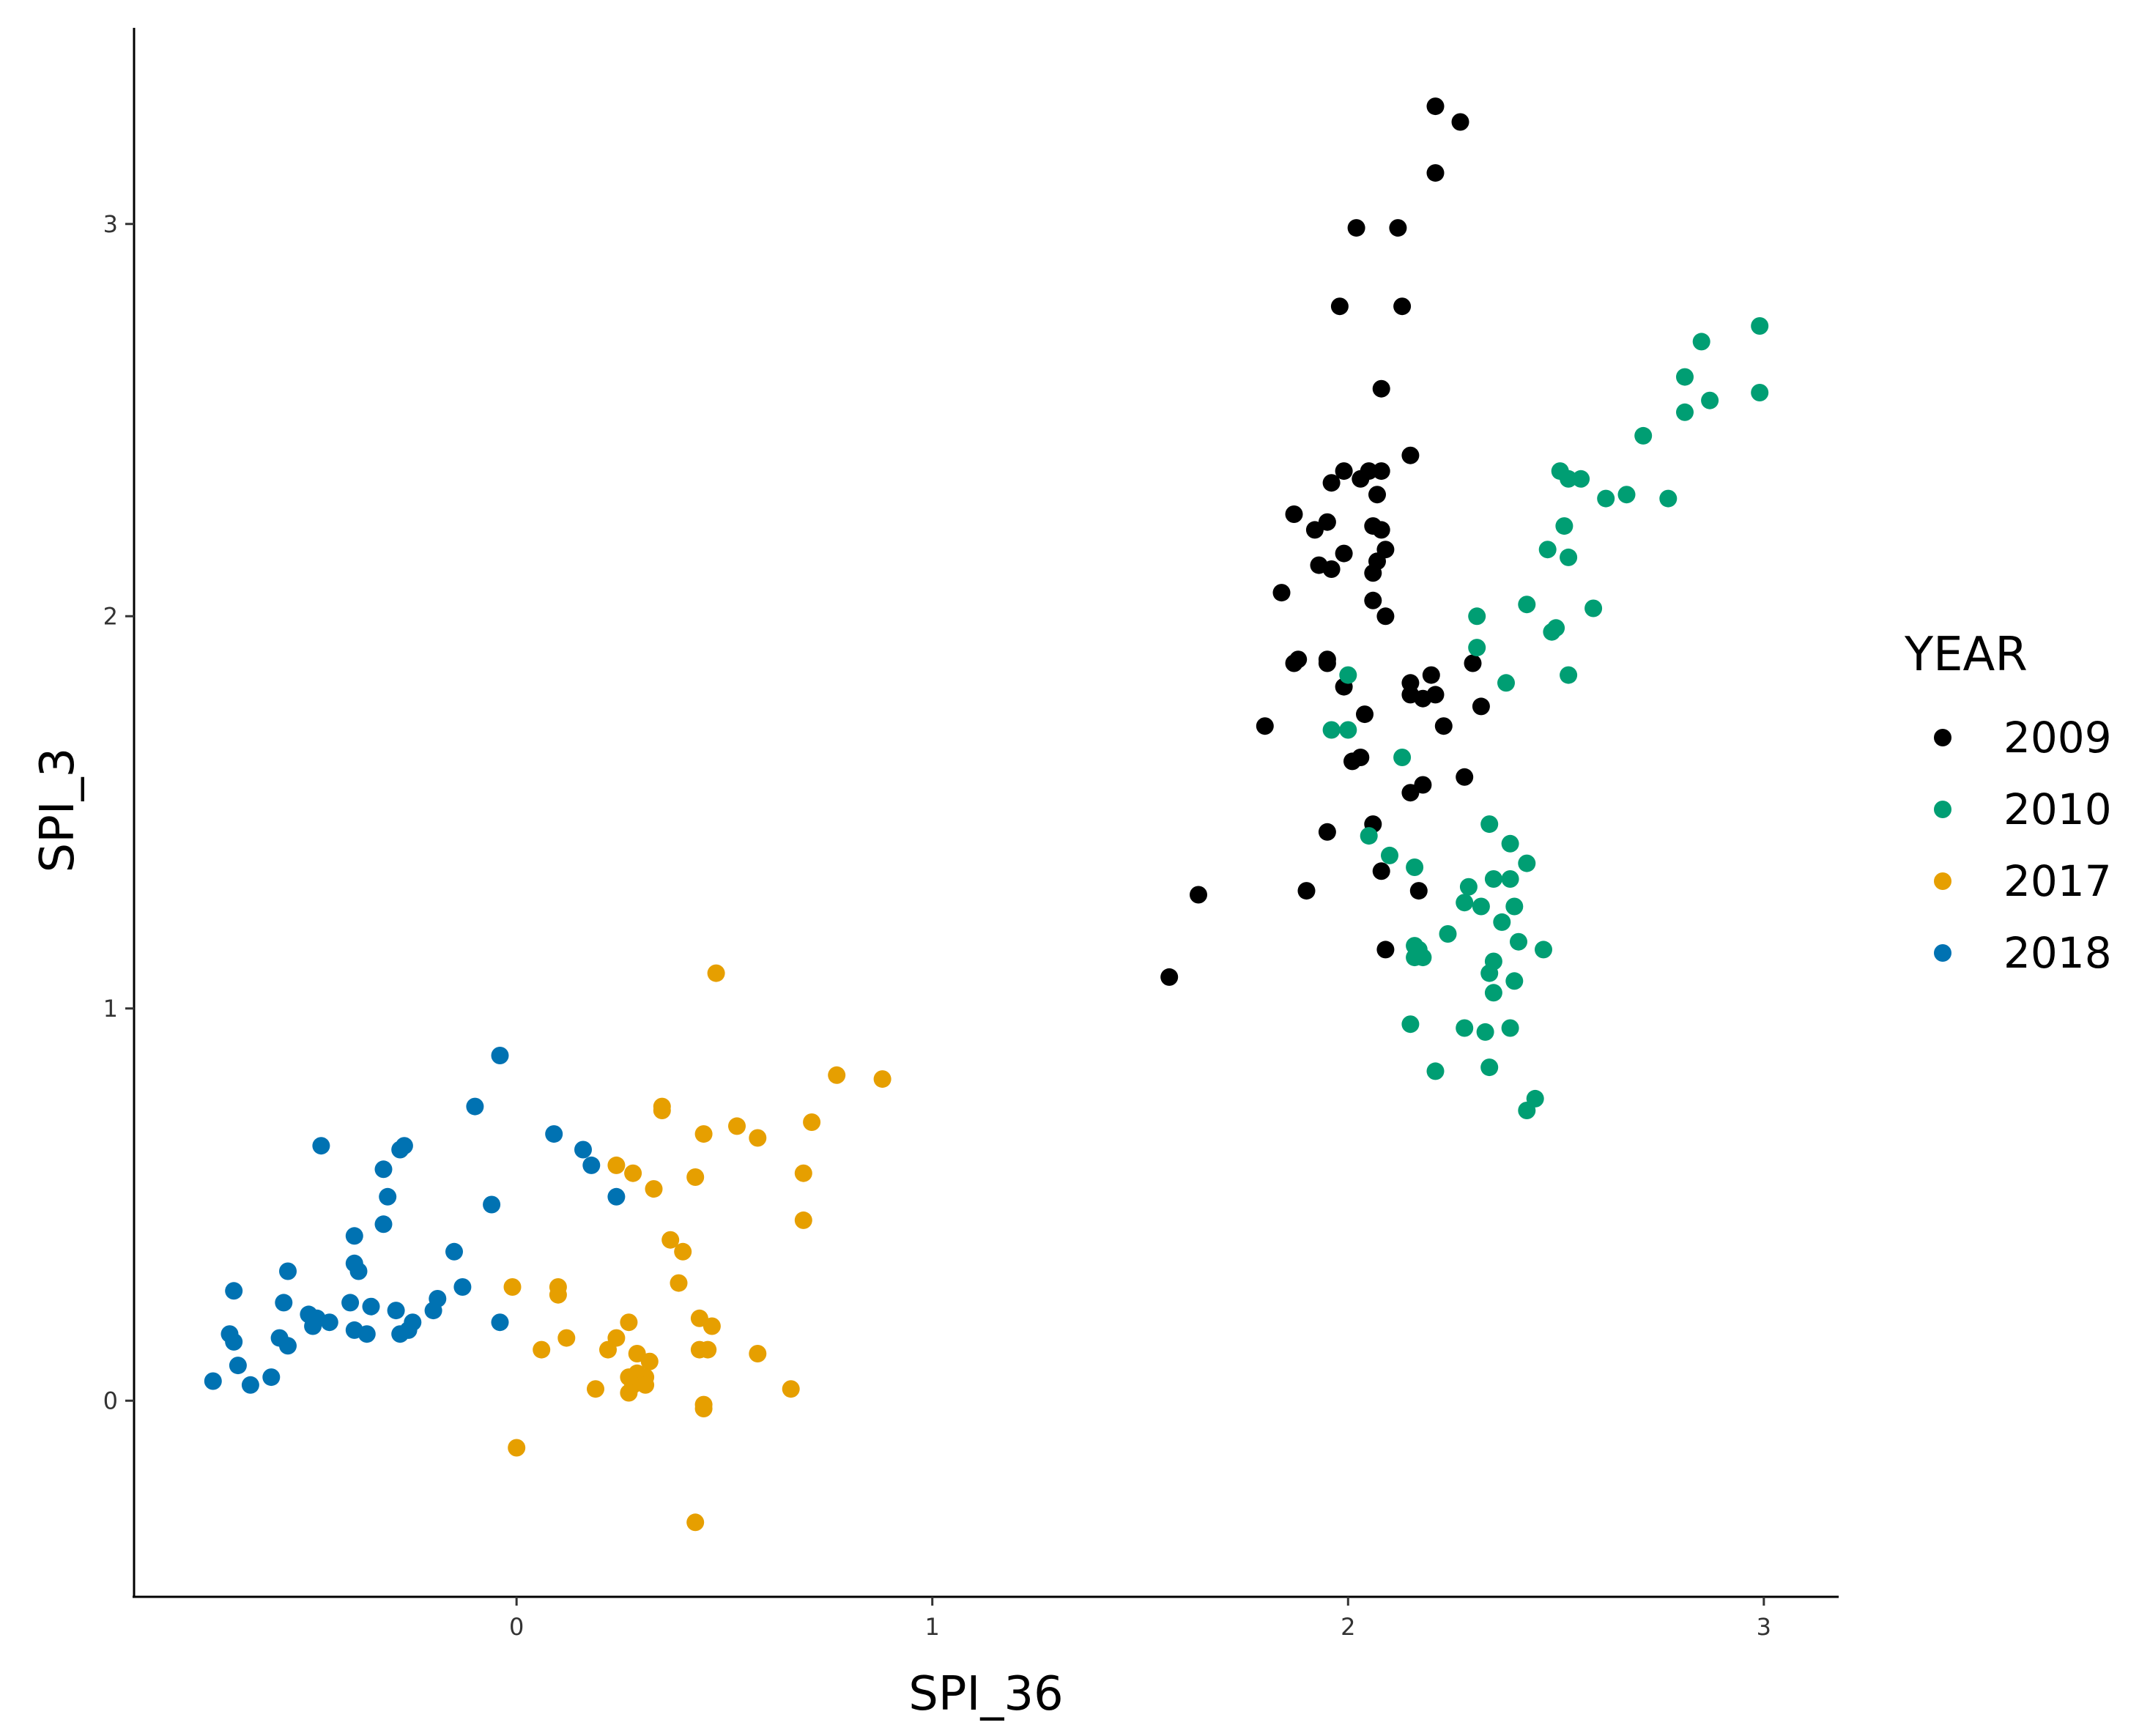 The image size is (2150, 1736). What do you see at coordinates (1943, 953) in the screenshot?
I see `legend-key-2018` at bounding box center [1943, 953].